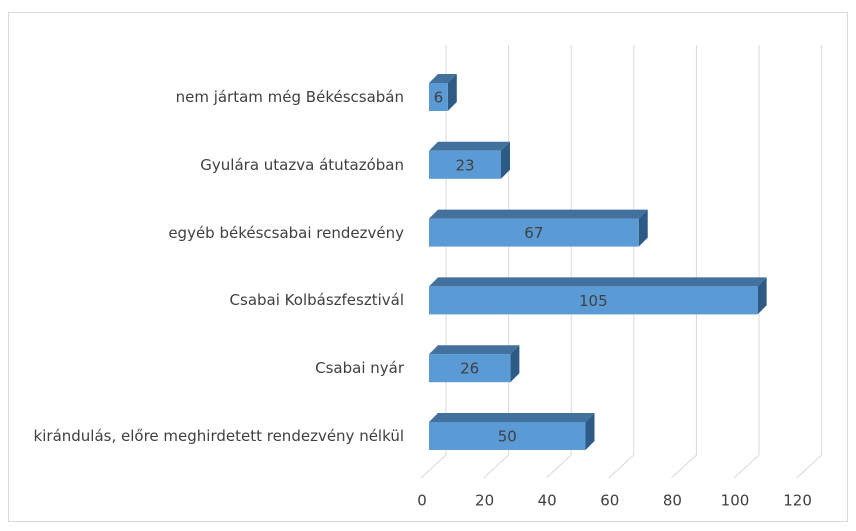 This screenshot has height=531, width=856. I want to click on data-label: 26, so click(469, 369).